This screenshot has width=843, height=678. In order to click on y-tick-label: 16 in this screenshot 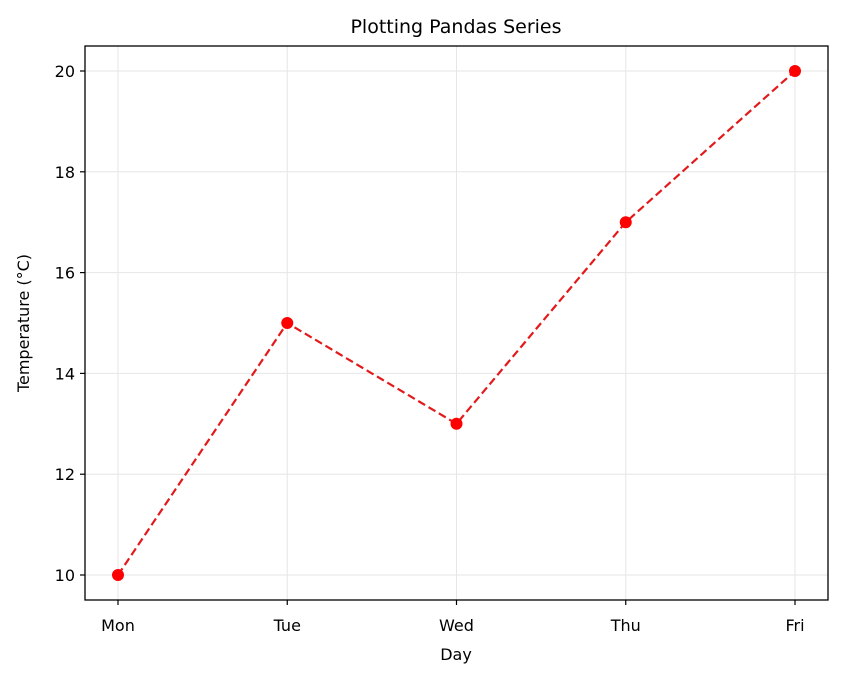, I will do `click(65, 273)`.